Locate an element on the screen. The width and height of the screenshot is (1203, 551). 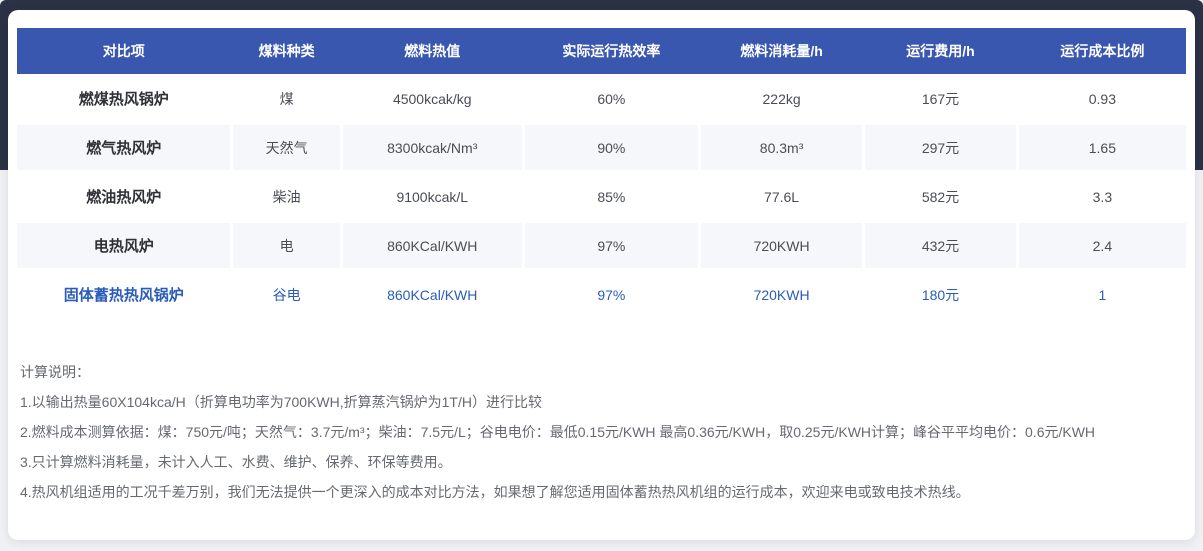
table-cell: 0.93 is located at coordinates (1102, 98).